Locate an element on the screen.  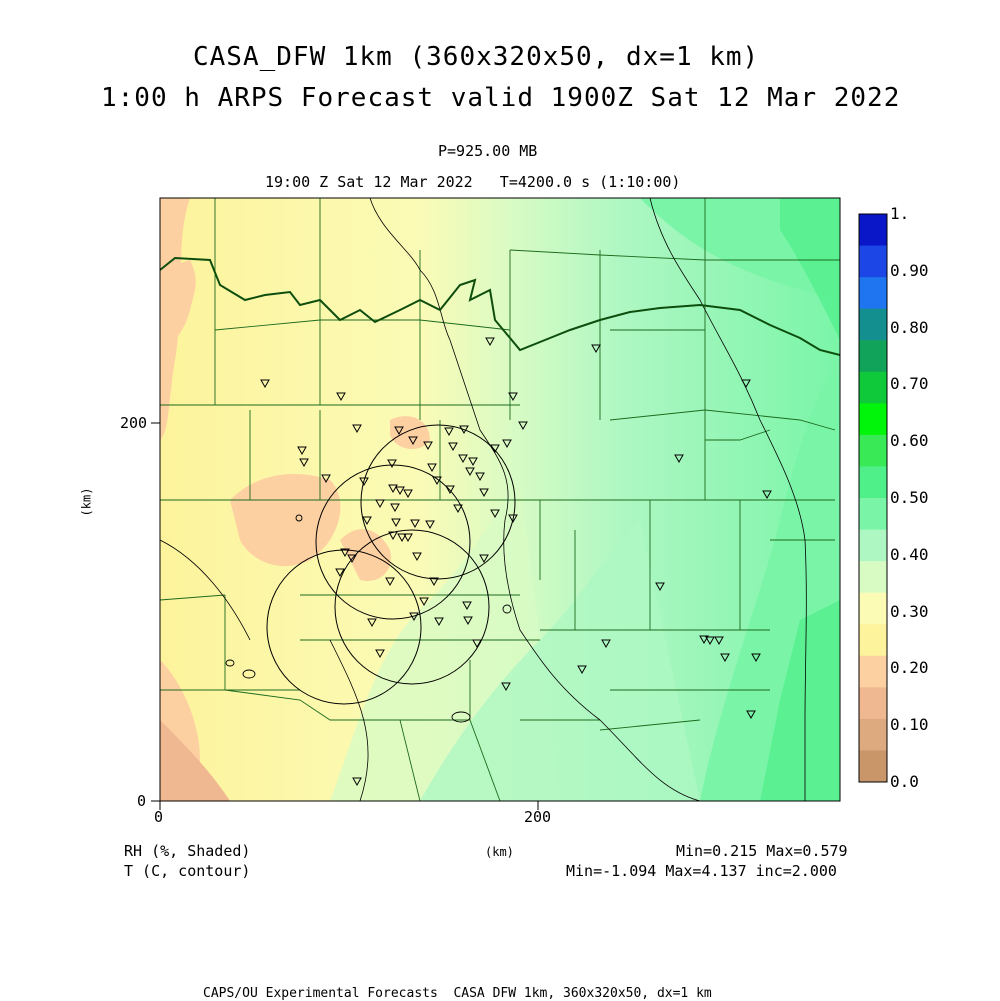
y-tick-200: 200 is located at coordinates (134, 423).